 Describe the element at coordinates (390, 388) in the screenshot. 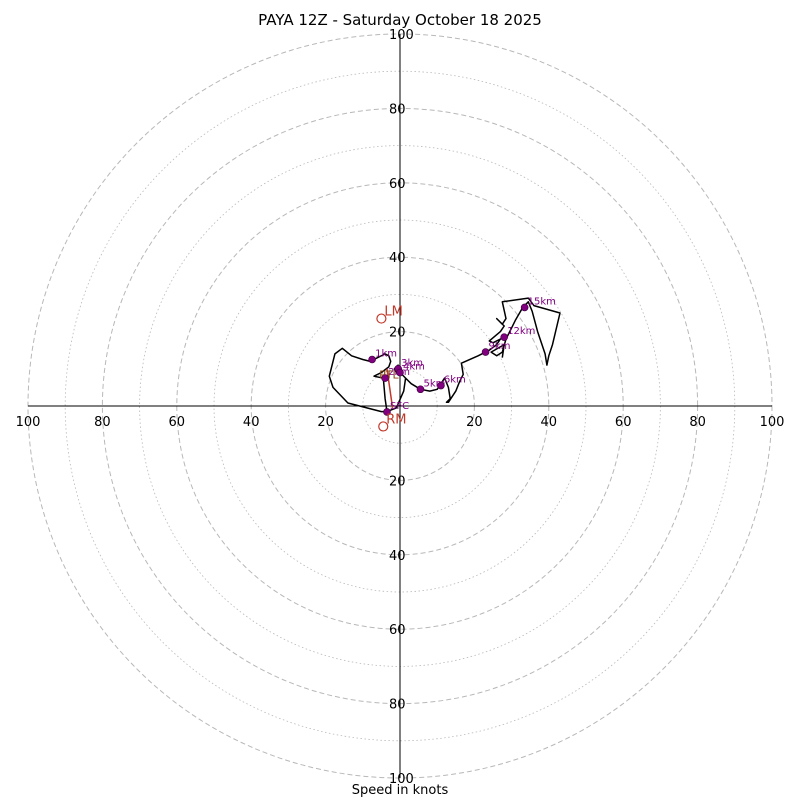

I see `shear-vector` at that location.